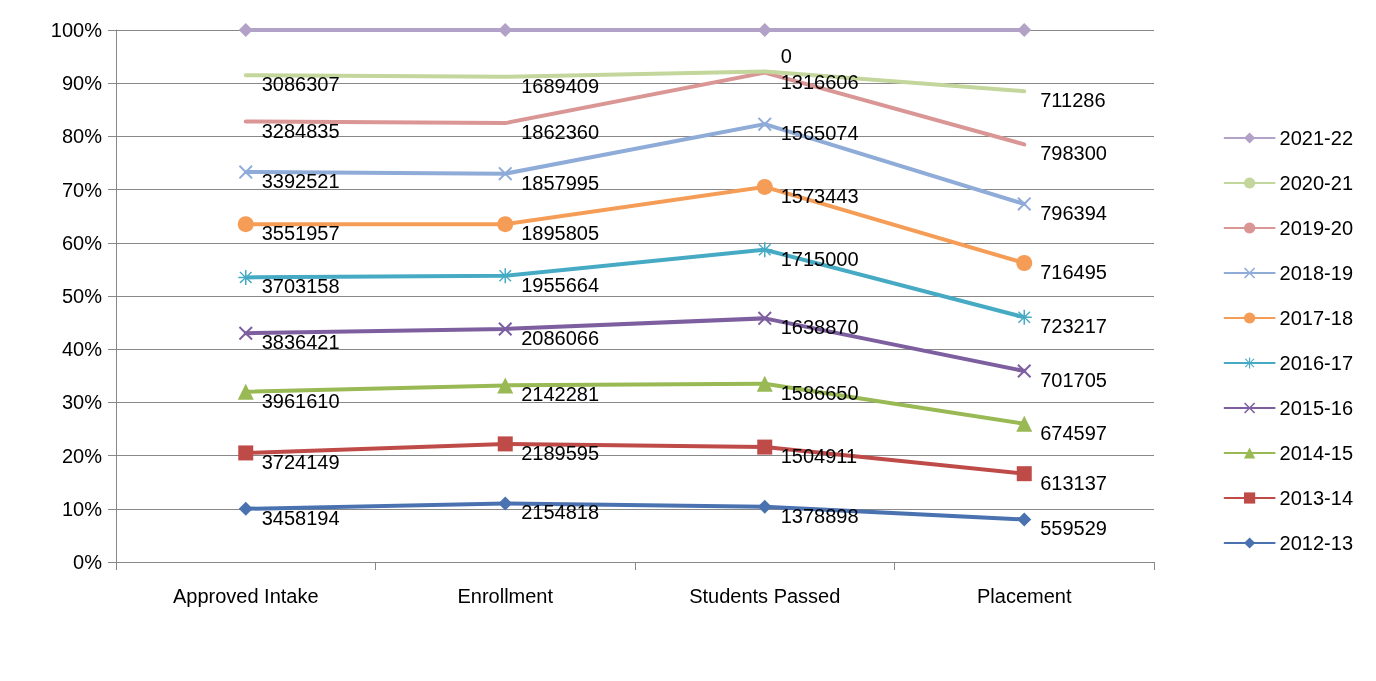 The width and height of the screenshot is (1376, 681). What do you see at coordinates (819, 515) in the screenshot?
I see `annotation: 1378898` at bounding box center [819, 515].